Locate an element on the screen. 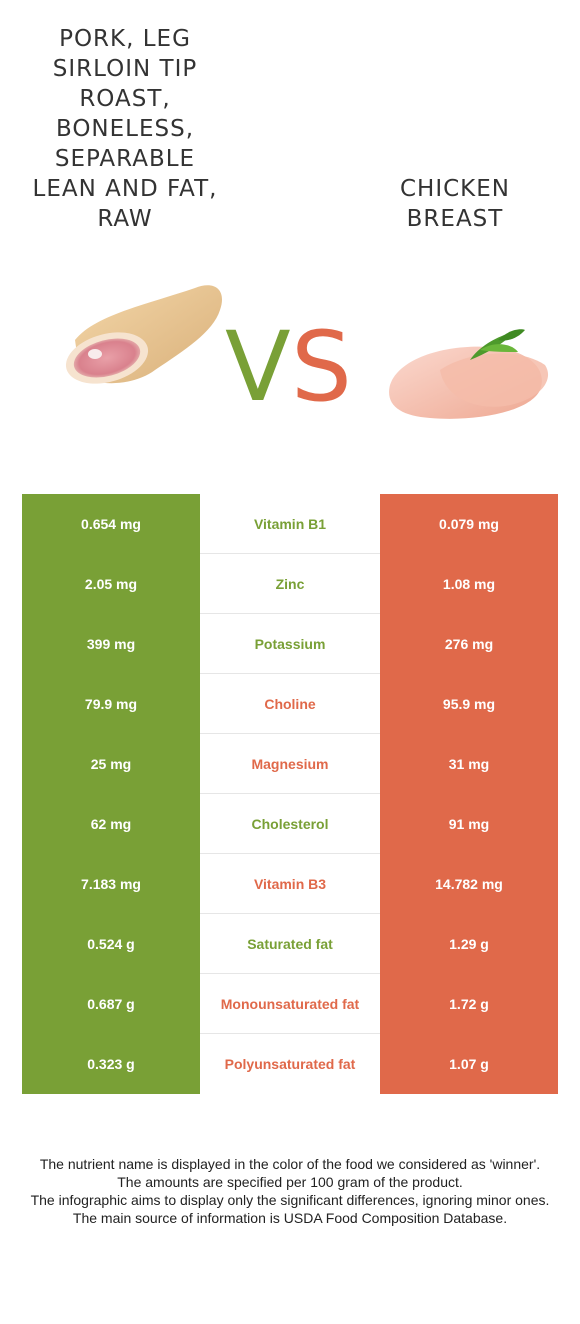 The image size is (580, 1324). table-row: 79.9 mg Choline 95.9 mg is located at coordinates (290, 704).